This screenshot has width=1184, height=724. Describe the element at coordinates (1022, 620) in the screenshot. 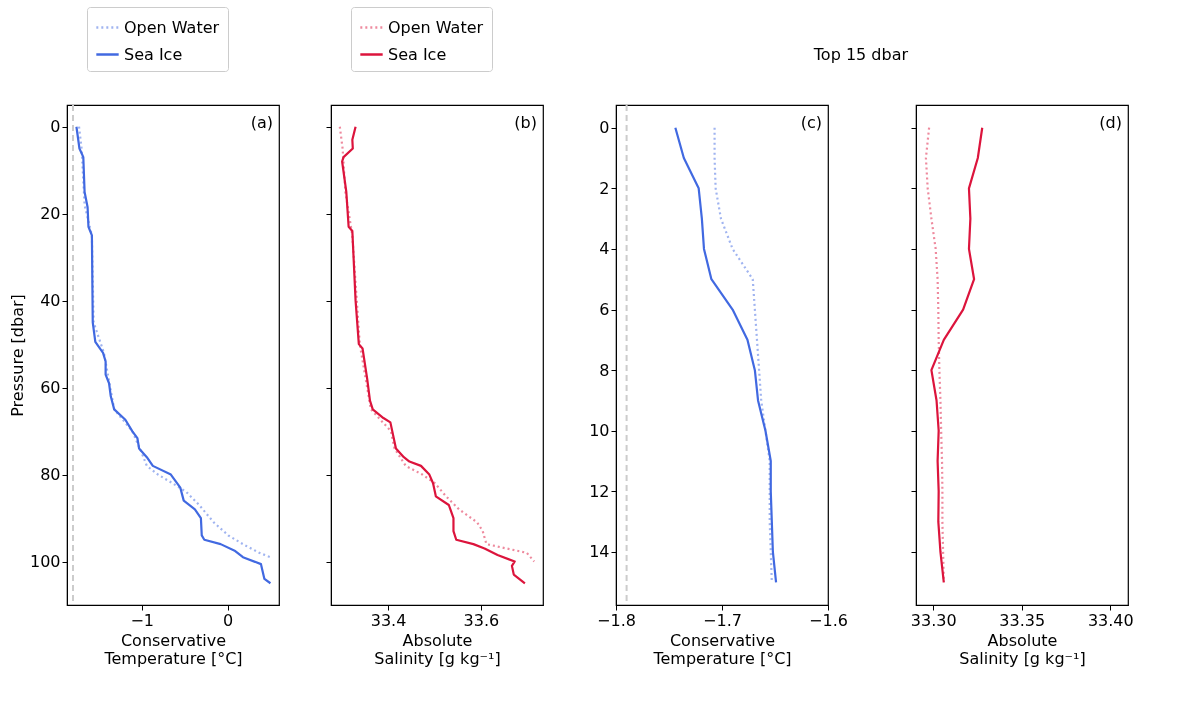

I see `x-tick-label: 33.35` at that location.